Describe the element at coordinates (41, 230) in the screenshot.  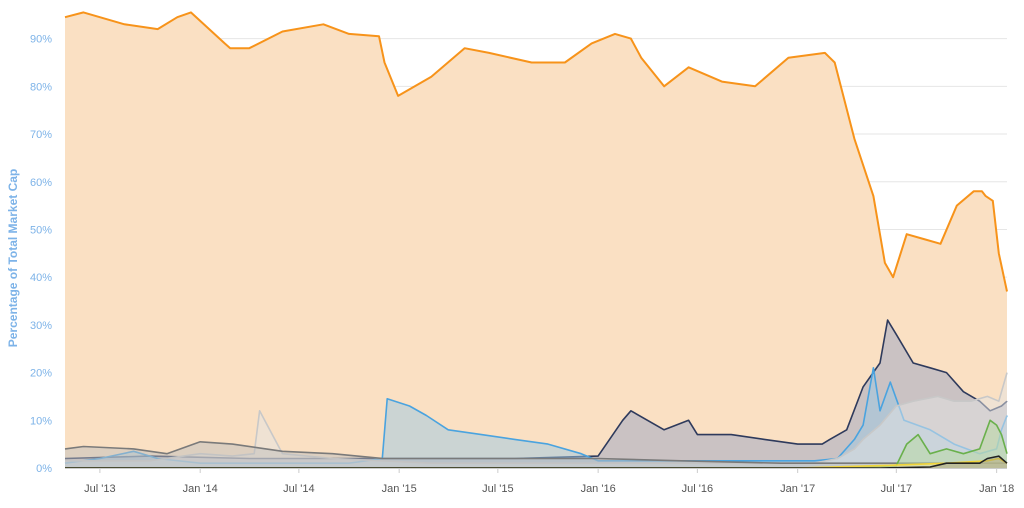
I see `y-tick-label: 50%` at that location.